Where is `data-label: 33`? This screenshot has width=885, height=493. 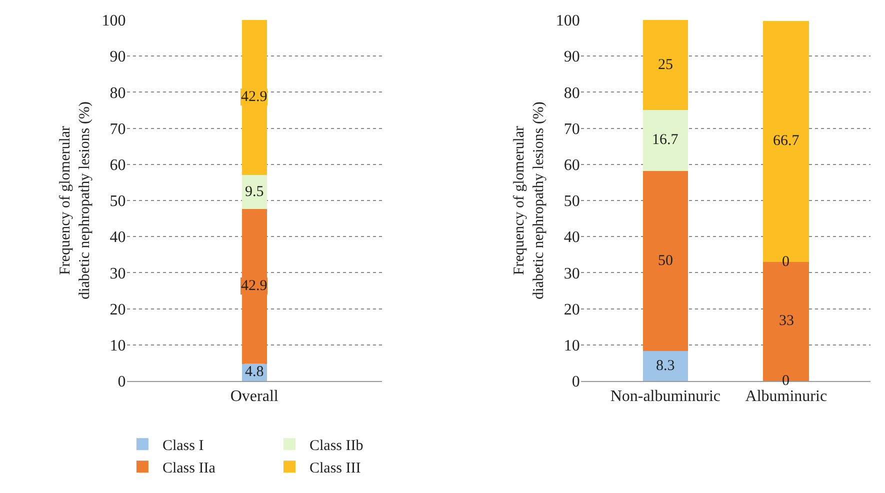
data-label: 33 is located at coordinates (786, 321).